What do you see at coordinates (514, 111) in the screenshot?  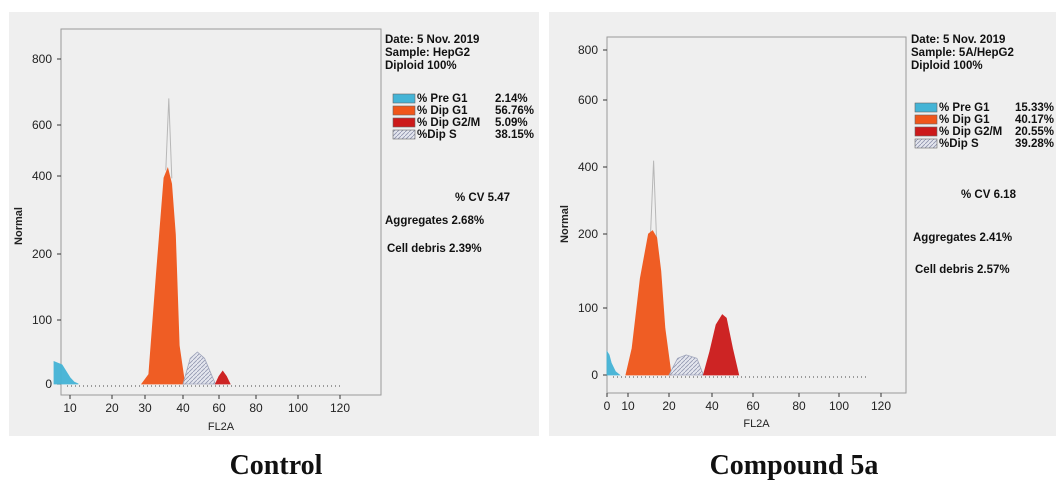 I see `legend-value: 56.76%` at bounding box center [514, 111].